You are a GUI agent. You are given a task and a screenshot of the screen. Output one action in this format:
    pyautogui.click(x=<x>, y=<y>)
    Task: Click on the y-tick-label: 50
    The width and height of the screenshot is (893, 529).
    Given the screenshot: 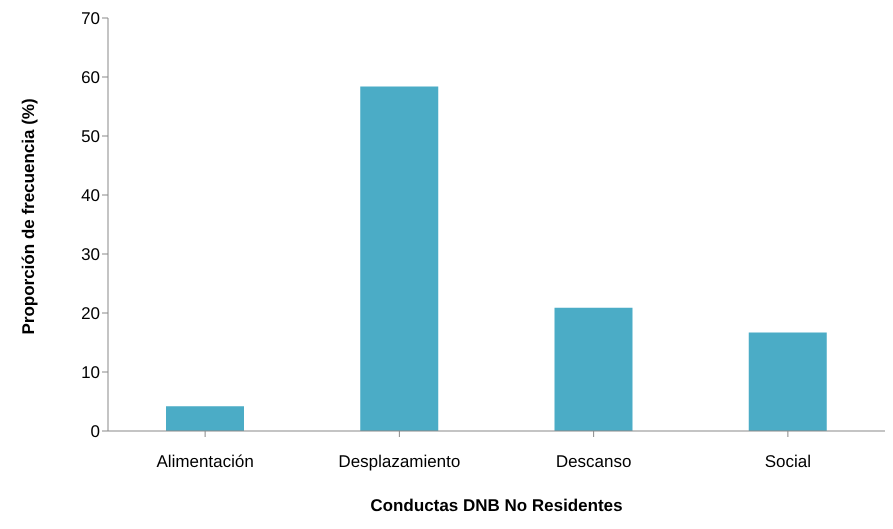 What is the action you would take?
    pyautogui.click(x=90, y=136)
    